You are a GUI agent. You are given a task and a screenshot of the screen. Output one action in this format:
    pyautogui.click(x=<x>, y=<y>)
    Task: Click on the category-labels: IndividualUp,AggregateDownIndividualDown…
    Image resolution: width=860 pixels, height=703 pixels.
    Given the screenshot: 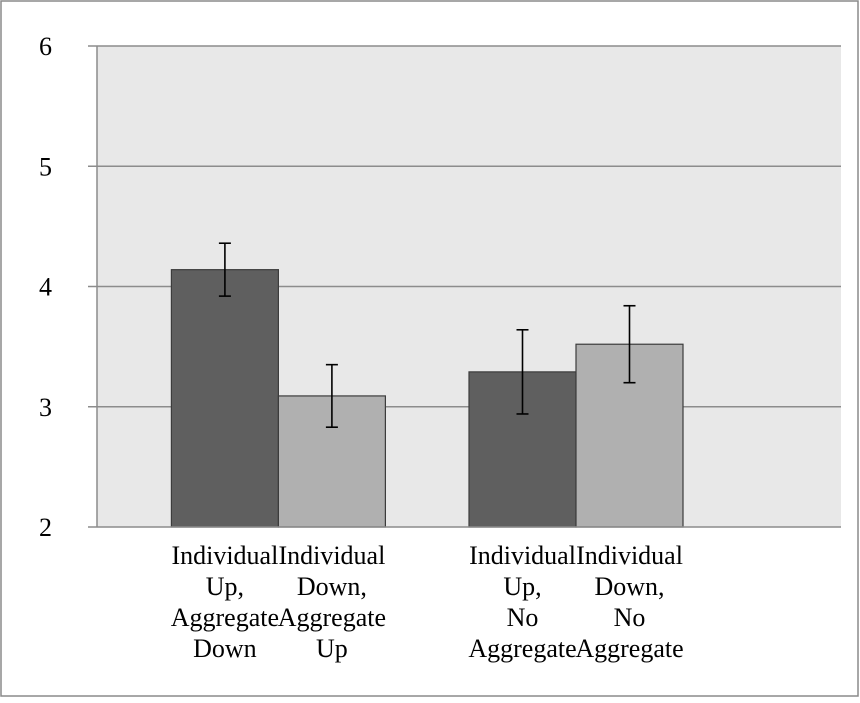 What is the action you would take?
    pyautogui.click(x=427, y=602)
    